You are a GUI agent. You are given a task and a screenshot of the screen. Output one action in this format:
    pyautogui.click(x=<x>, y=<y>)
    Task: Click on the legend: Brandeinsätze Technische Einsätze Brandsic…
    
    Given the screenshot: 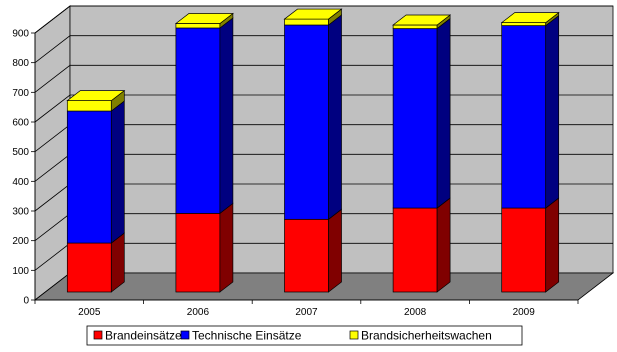 What is the action you would take?
    pyautogui.click(x=304, y=335)
    